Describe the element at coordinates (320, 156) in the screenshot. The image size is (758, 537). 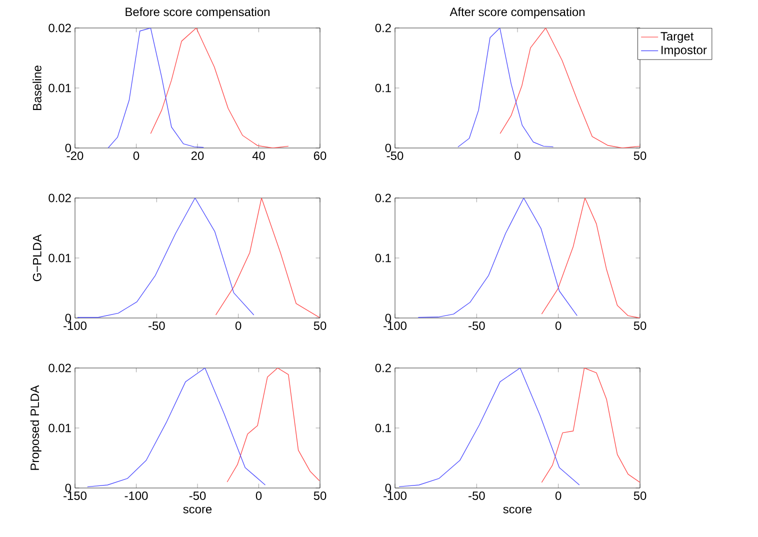
I see `x-tick-label: 60` at that location.